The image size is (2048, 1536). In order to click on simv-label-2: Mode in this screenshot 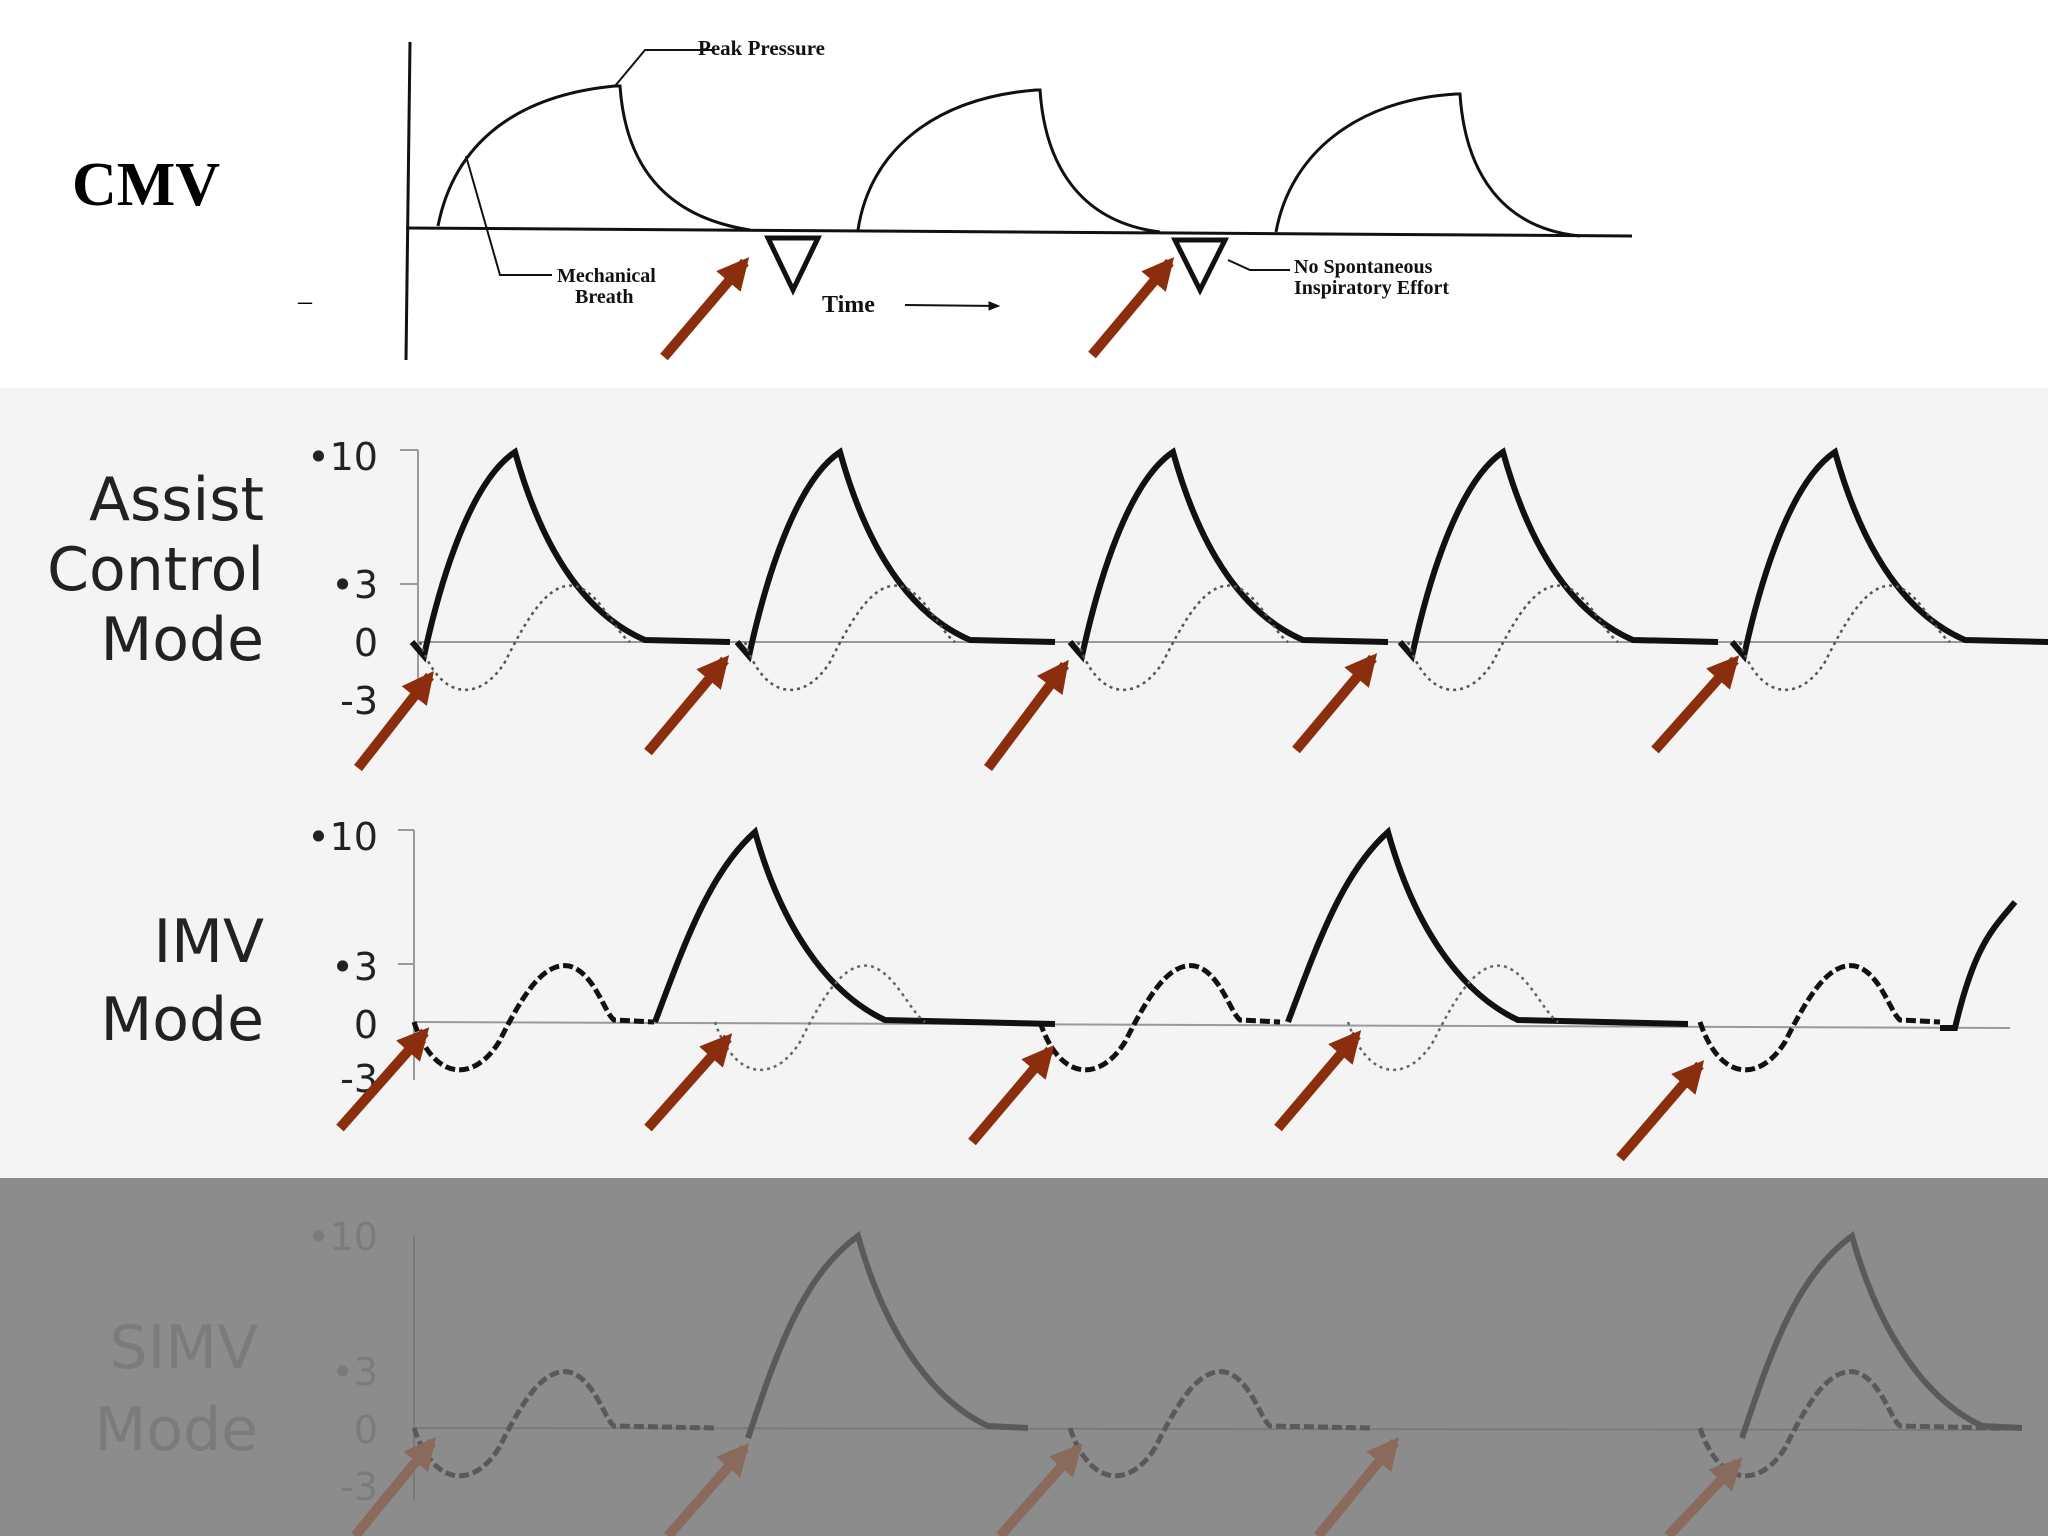, I will do `click(176, 1430)`.